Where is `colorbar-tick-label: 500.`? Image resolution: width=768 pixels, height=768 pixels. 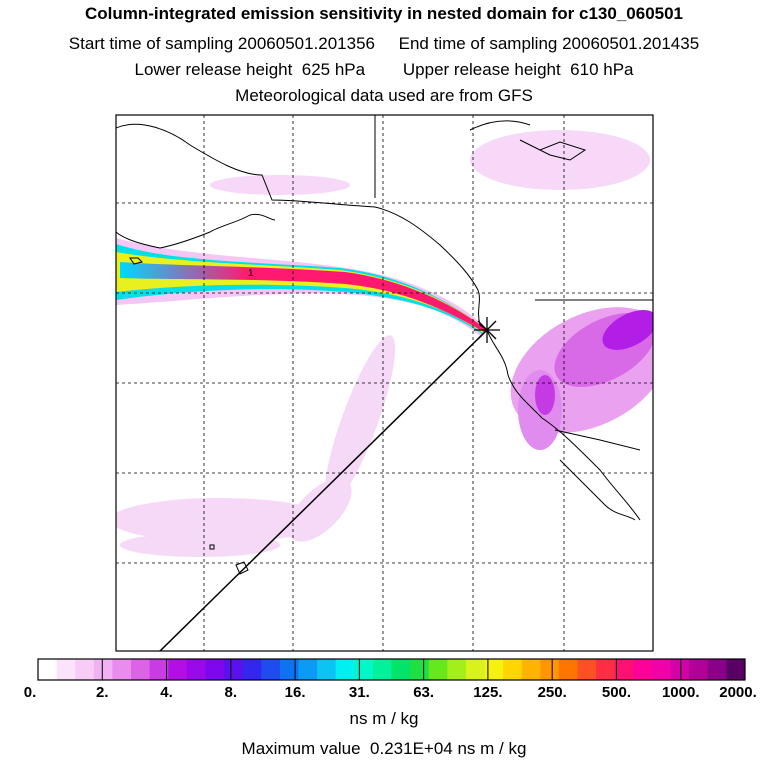 colorbar-tick-label: 500. is located at coordinates (616, 692).